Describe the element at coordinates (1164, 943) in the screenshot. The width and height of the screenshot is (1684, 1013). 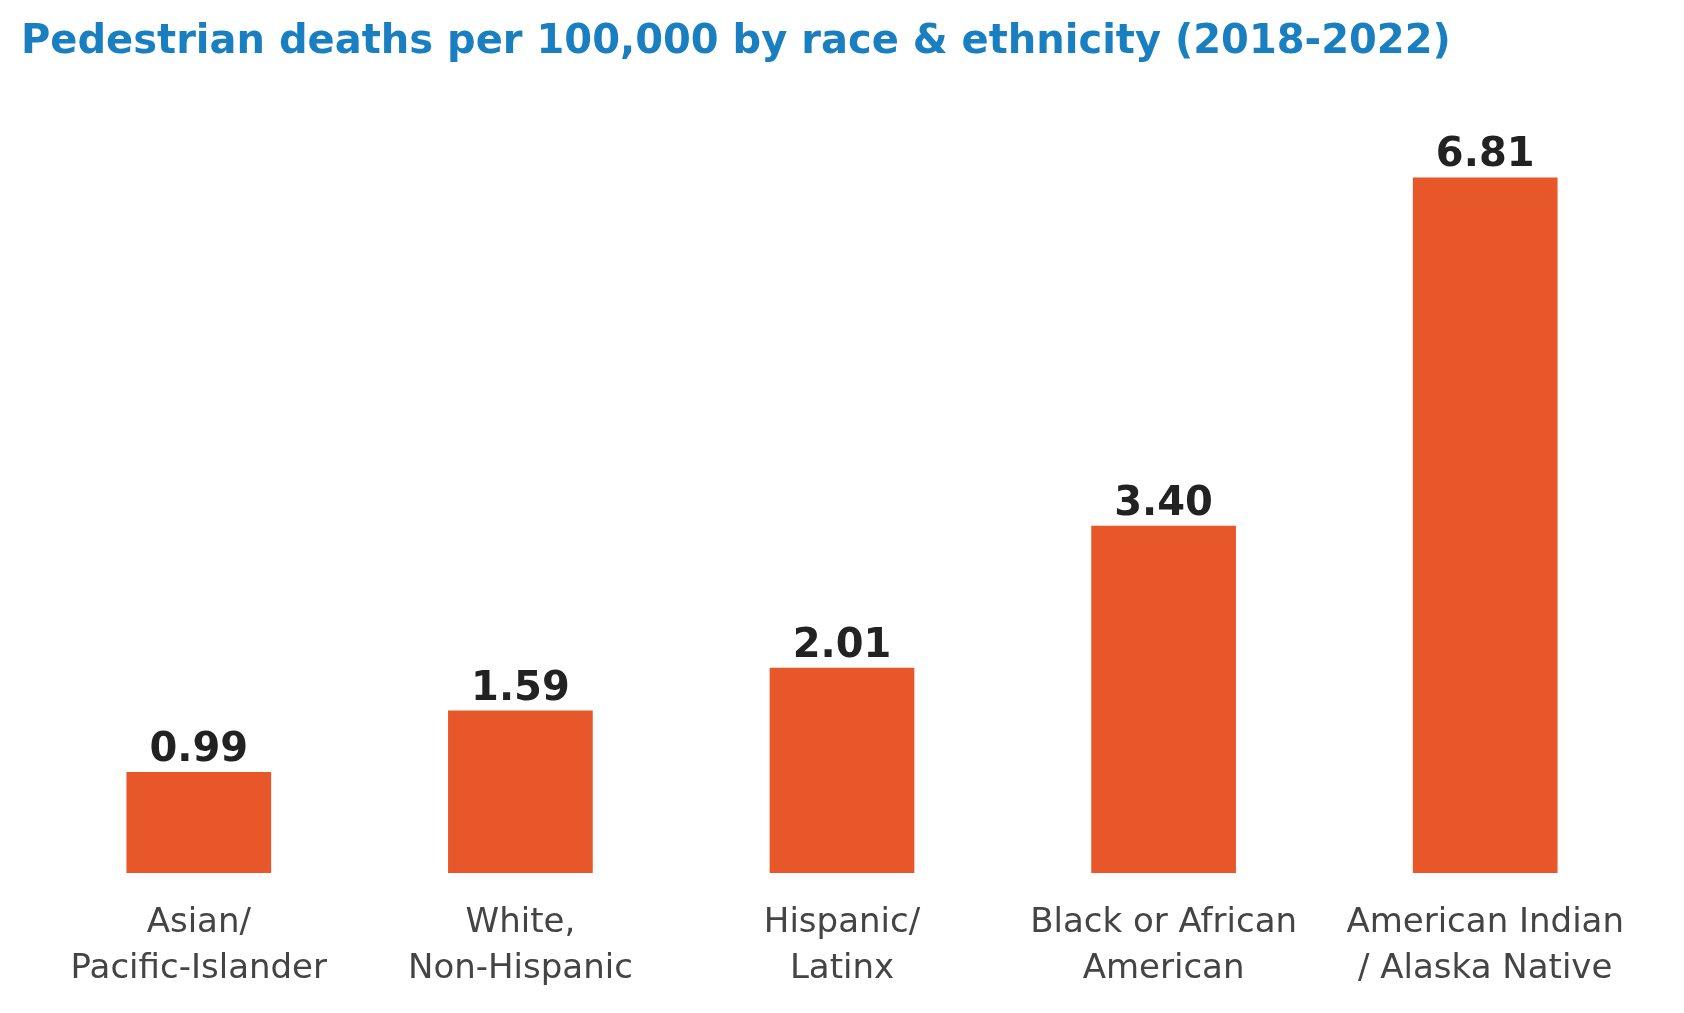
I see `x-tick-label: Black or African American` at that location.